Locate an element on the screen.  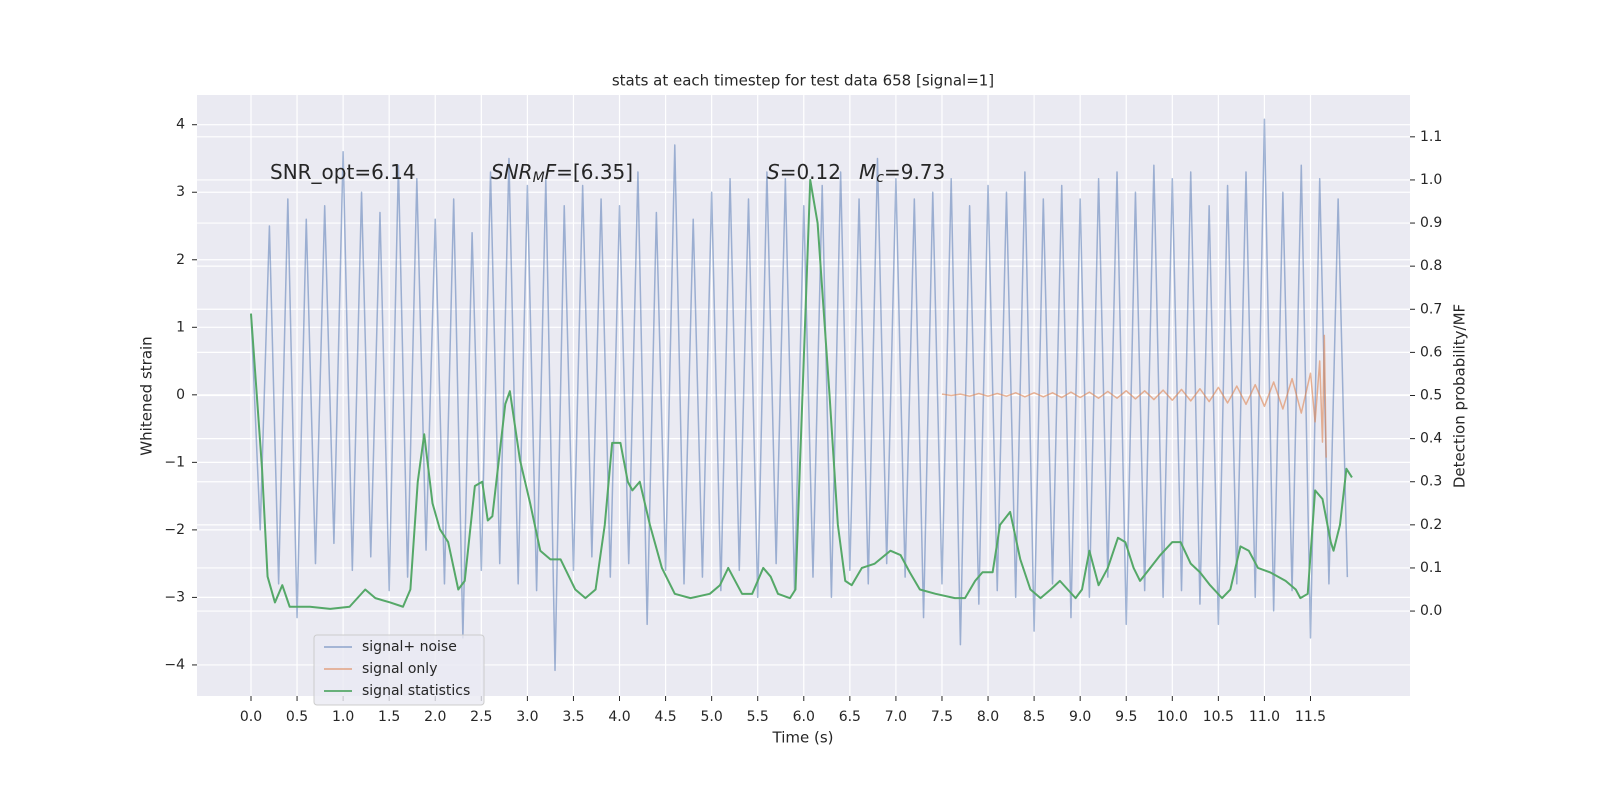
annotation: SNRMF=[6.35] is located at coordinates (562, 173).